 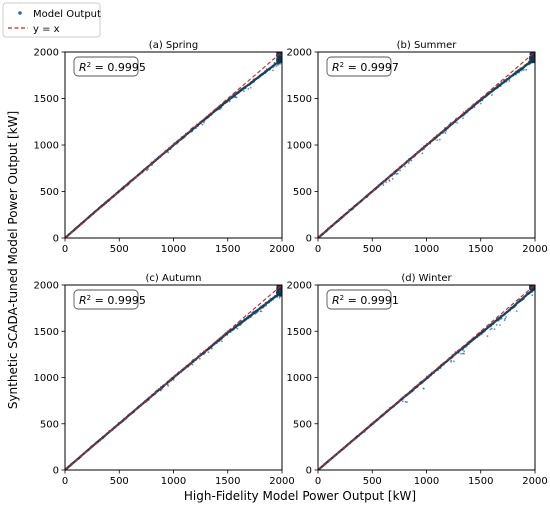 I want to click on legend: Model Output y = x, so click(x=51, y=20).